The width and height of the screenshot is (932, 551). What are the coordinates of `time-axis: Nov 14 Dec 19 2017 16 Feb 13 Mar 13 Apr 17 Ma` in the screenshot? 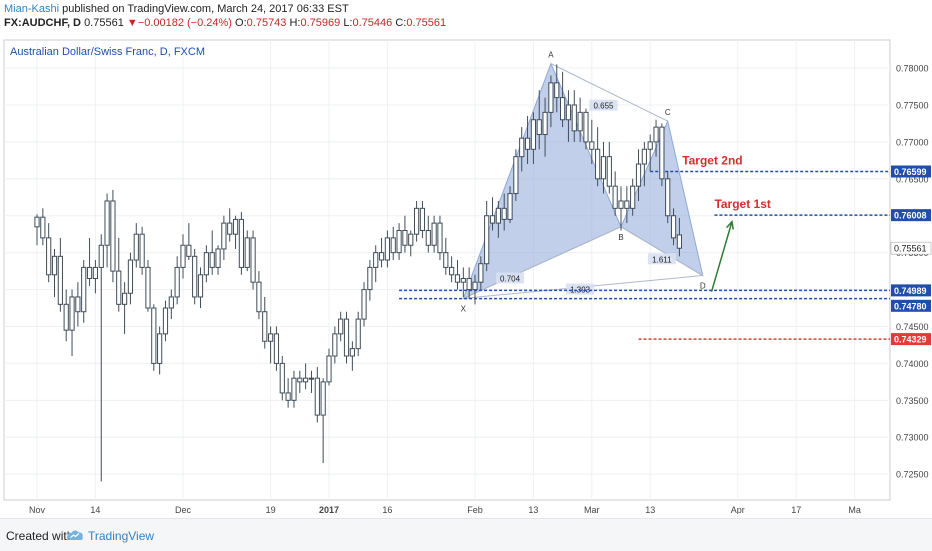 It's located at (445, 510).